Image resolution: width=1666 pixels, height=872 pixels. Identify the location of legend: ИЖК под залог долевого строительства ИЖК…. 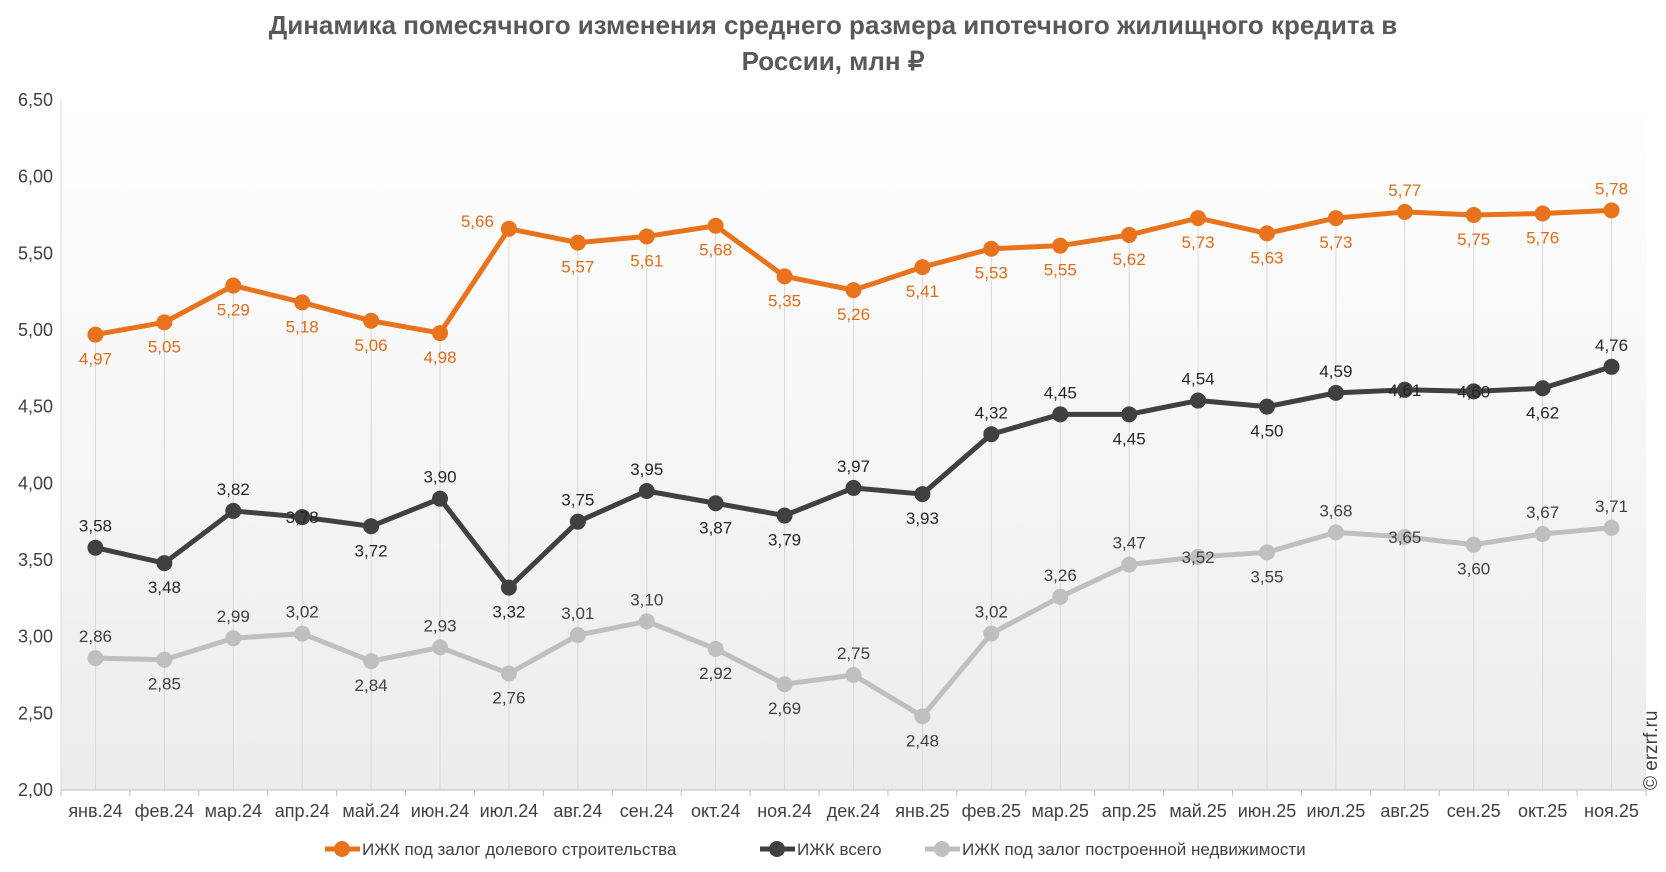
(815, 849).